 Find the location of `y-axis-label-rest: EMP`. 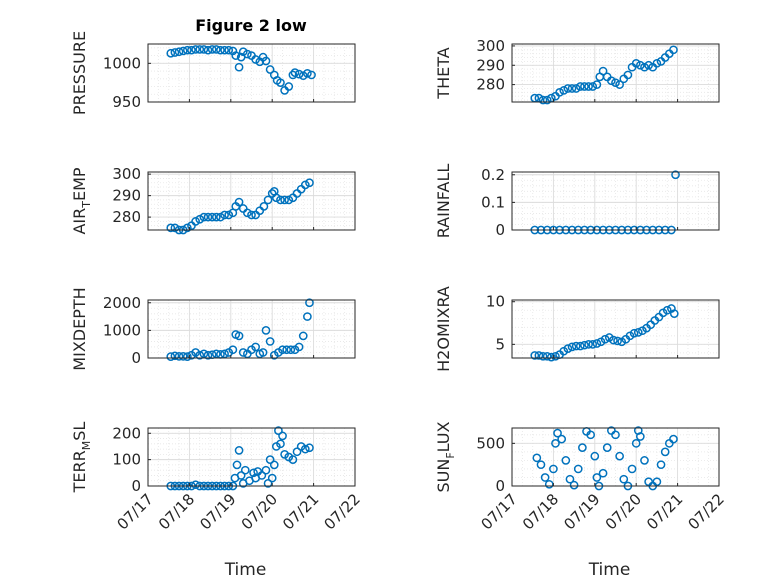

y-axis-label-rest: EMP is located at coordinates (79, 184).